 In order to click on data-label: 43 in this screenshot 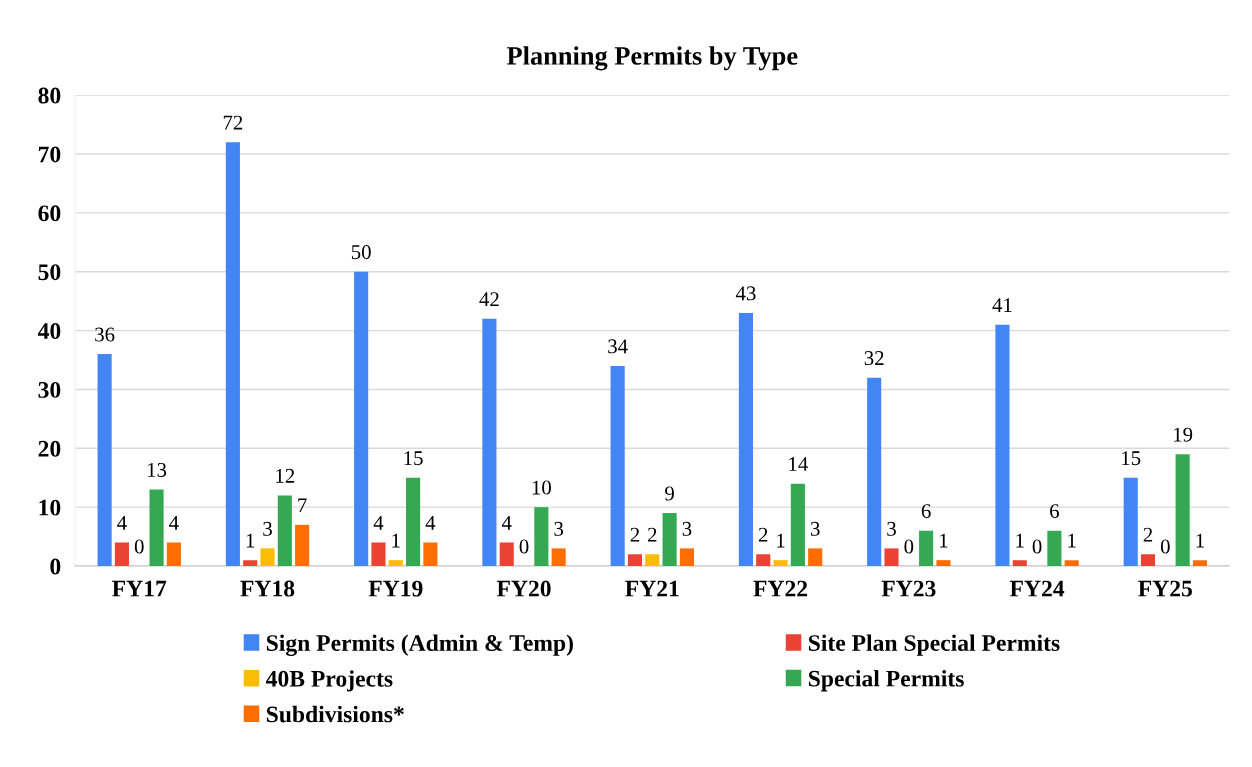, I will do `click(745, 293)`.